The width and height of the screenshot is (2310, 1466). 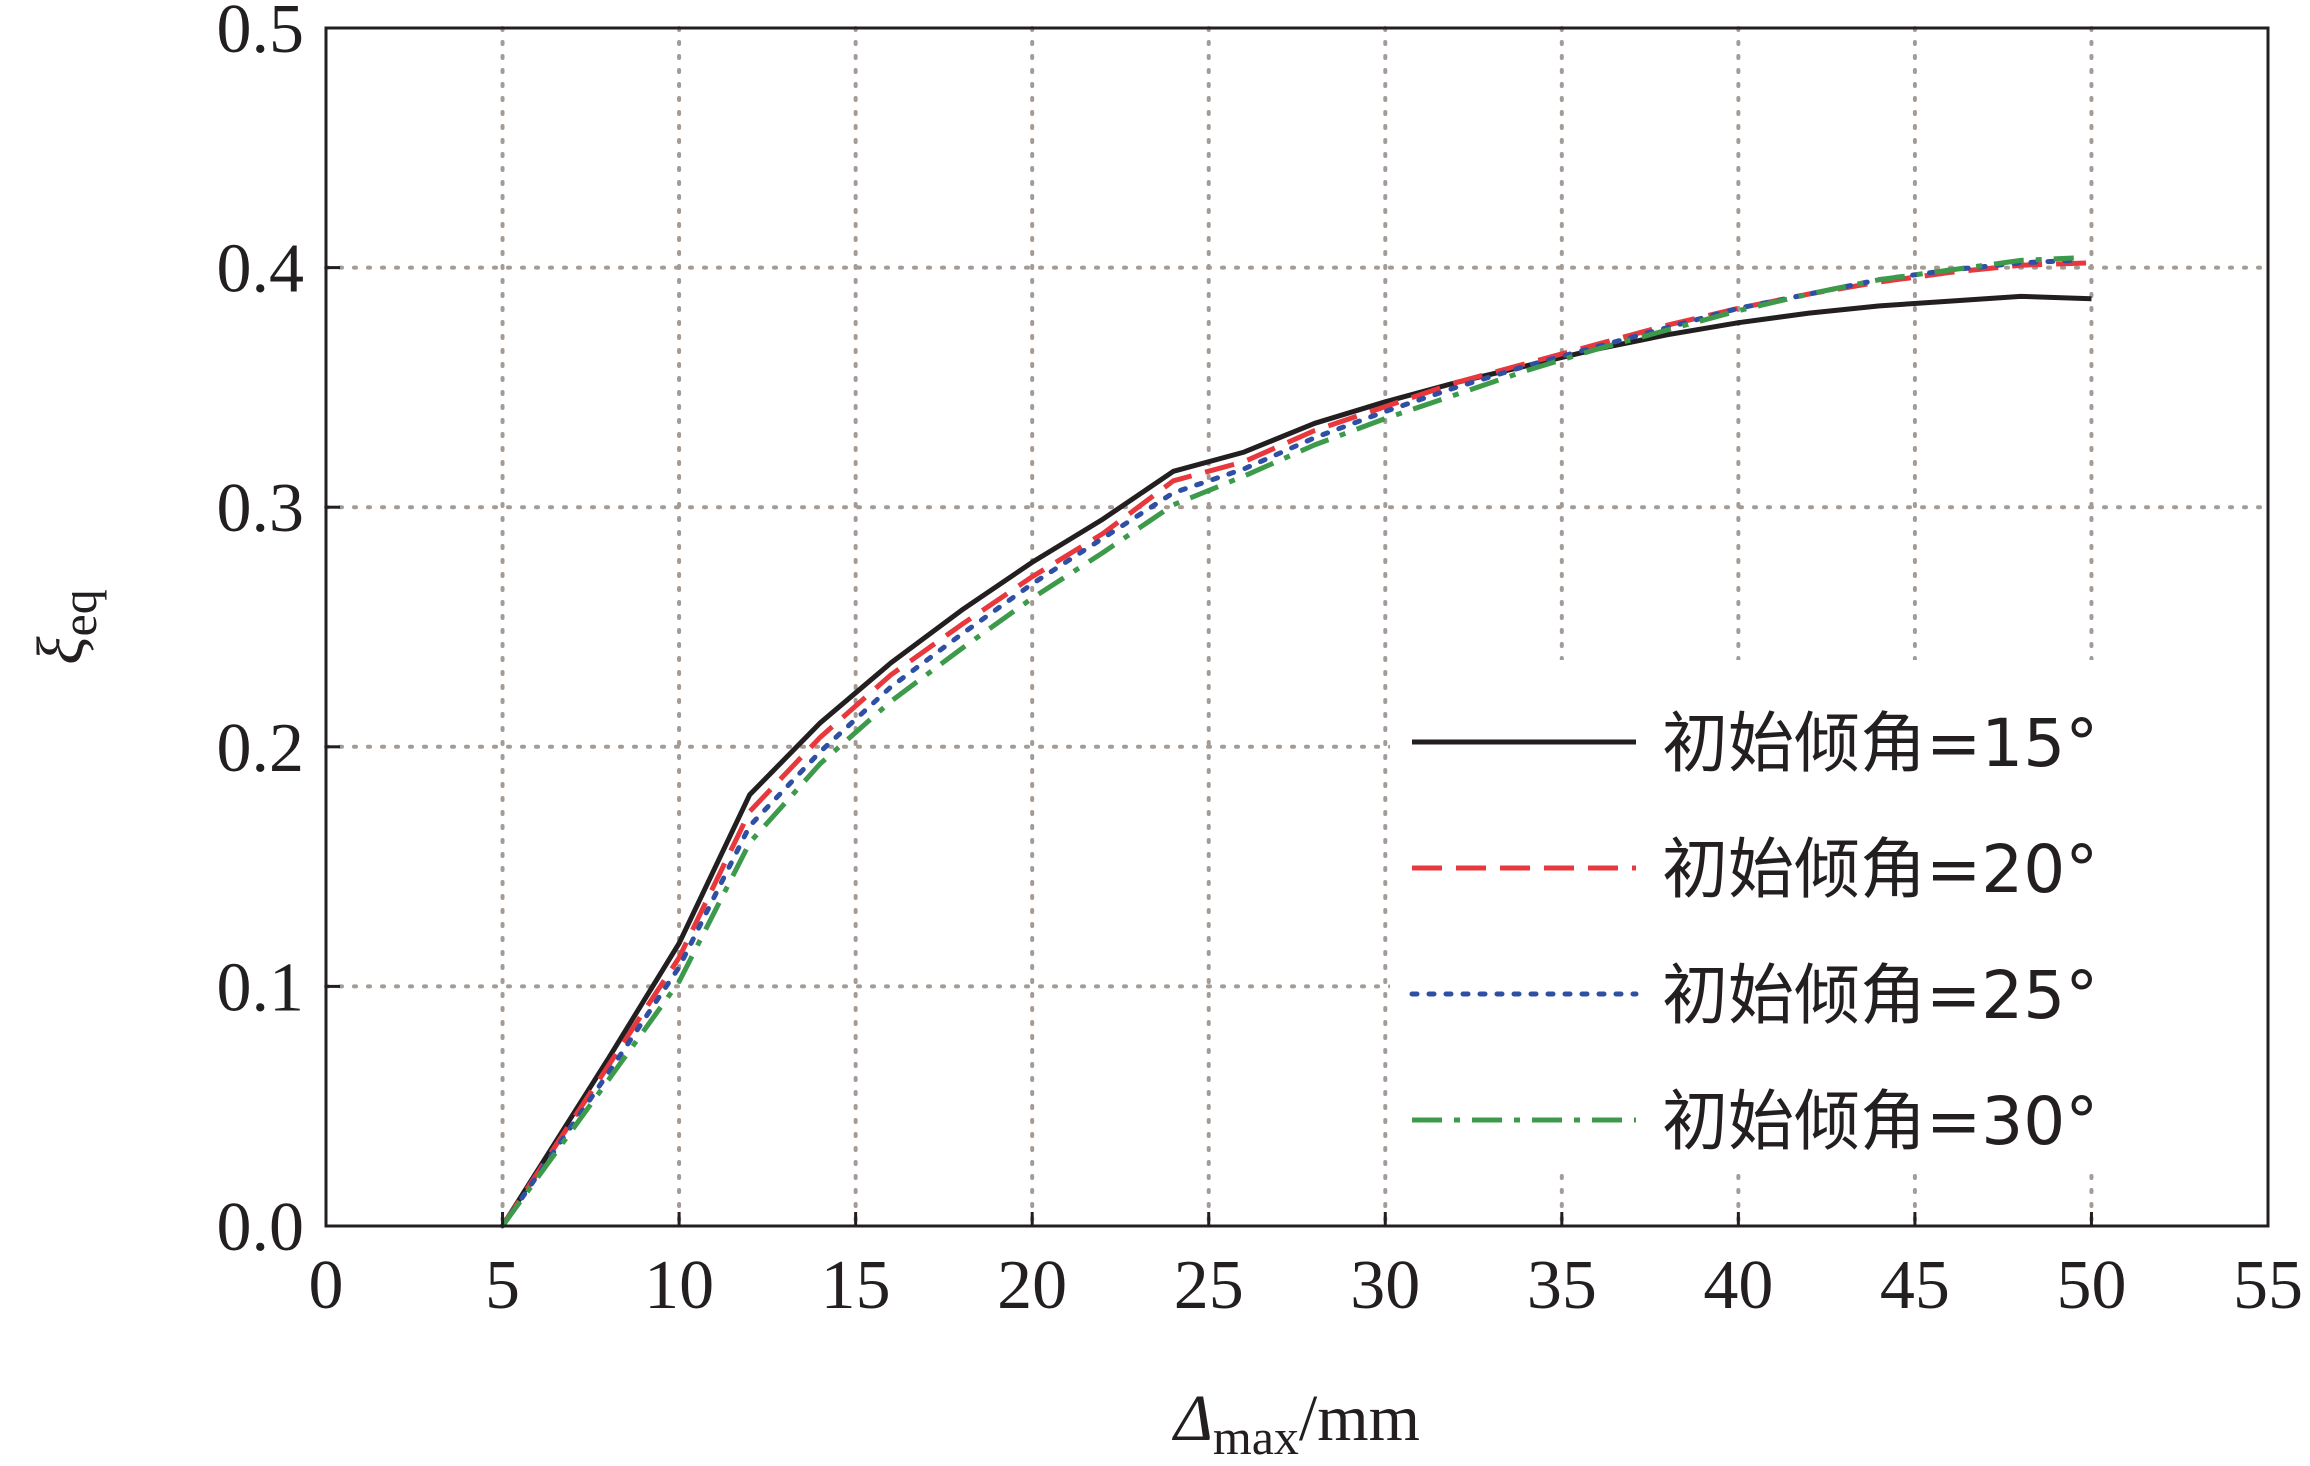 I want to click on legend-label-1: 初始倾角=15°, so click(x=1880, y=743).